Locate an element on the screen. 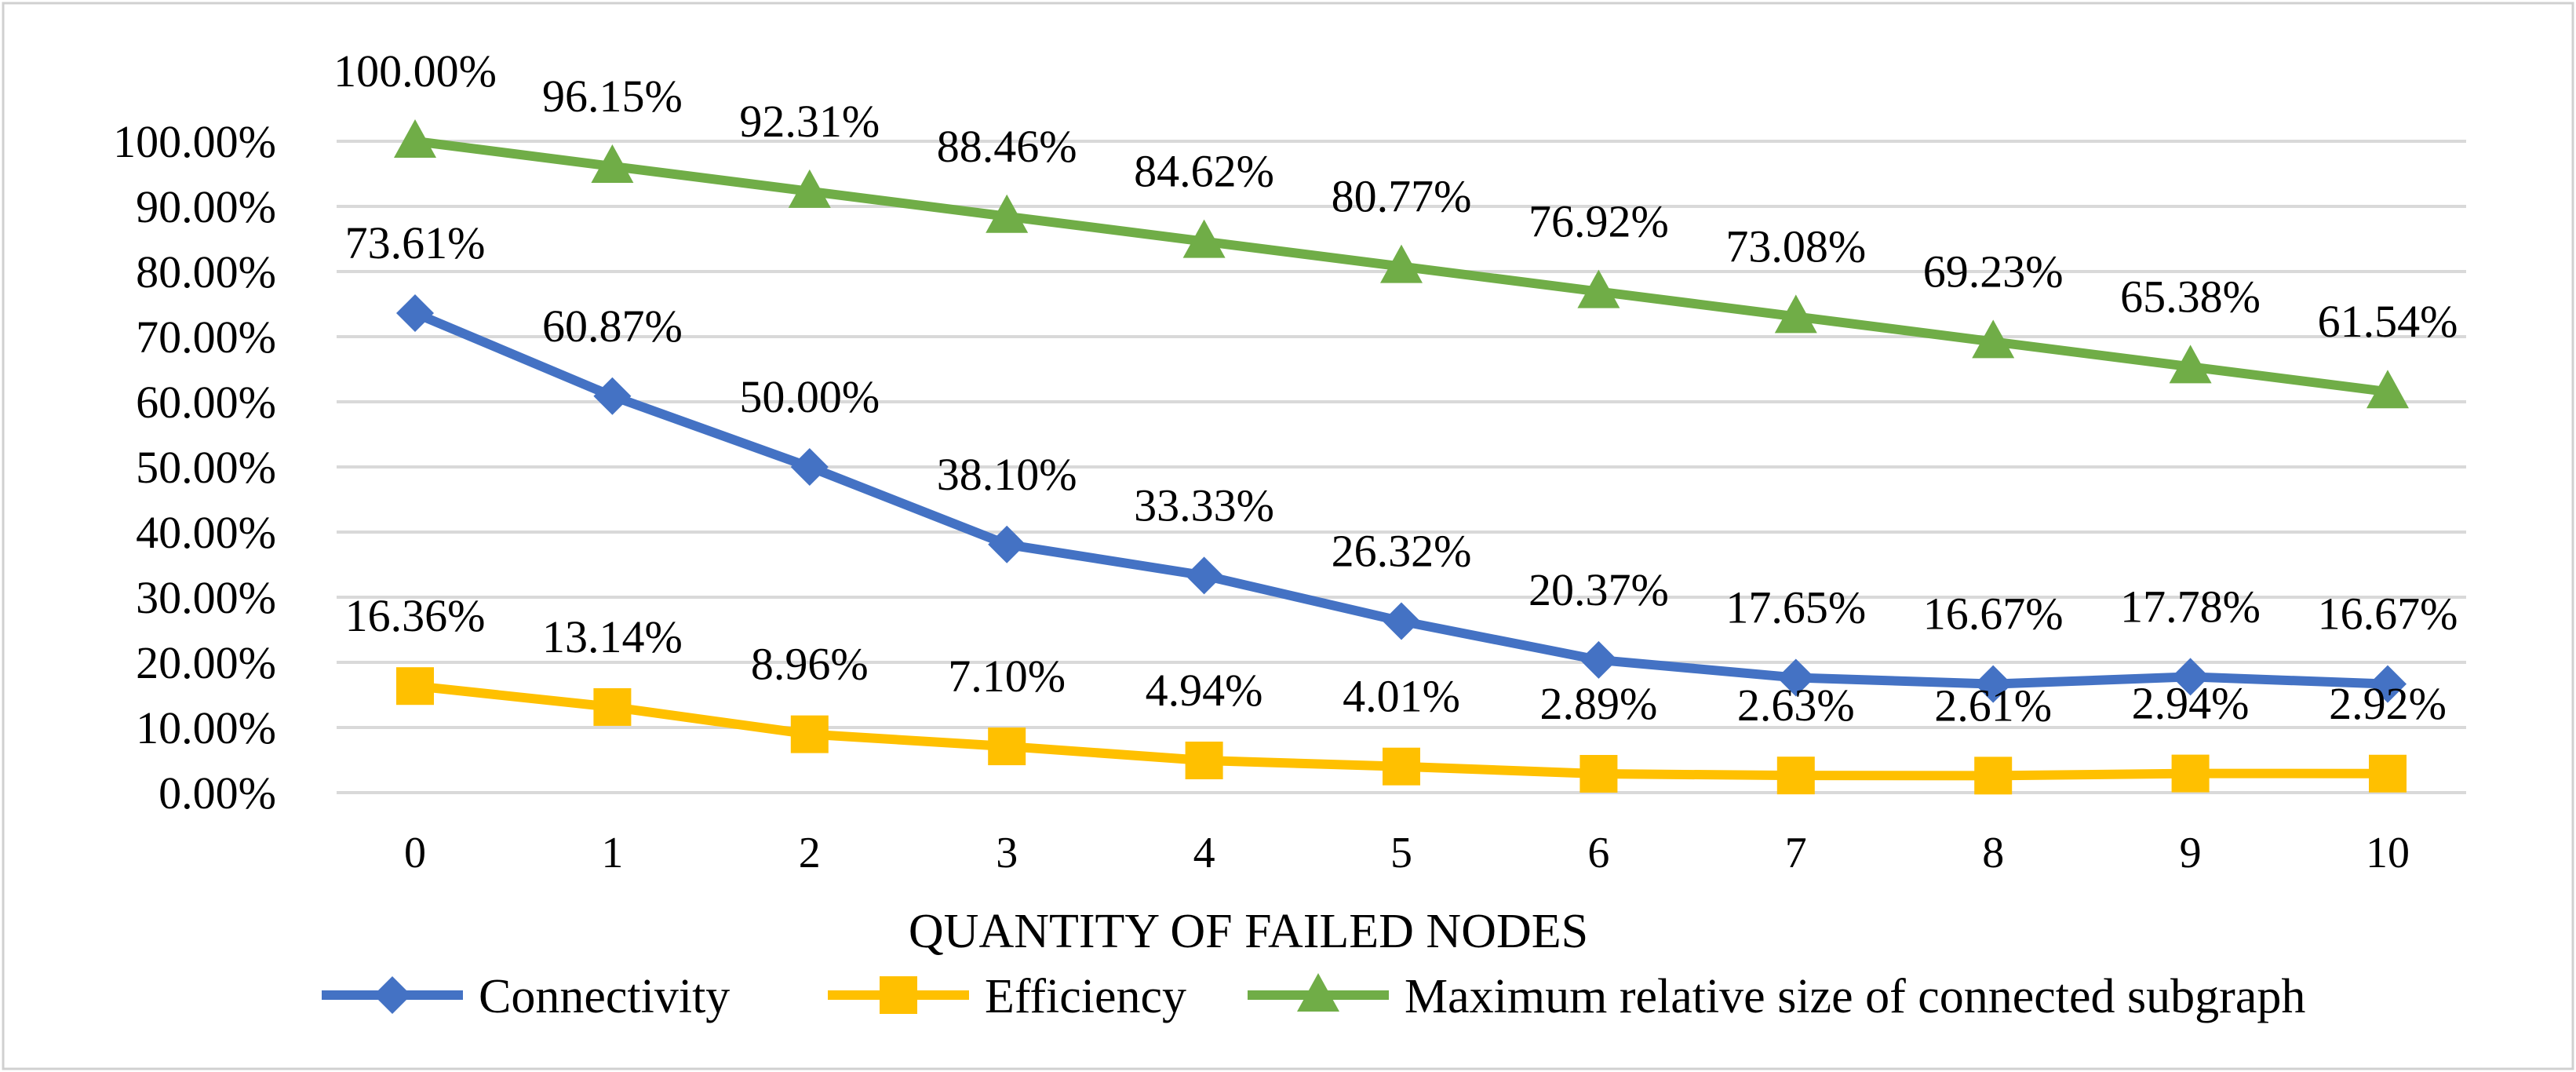 The image size is (2576, 1072). y-tick-label: 10.00% is located at coordinates (206, 727).